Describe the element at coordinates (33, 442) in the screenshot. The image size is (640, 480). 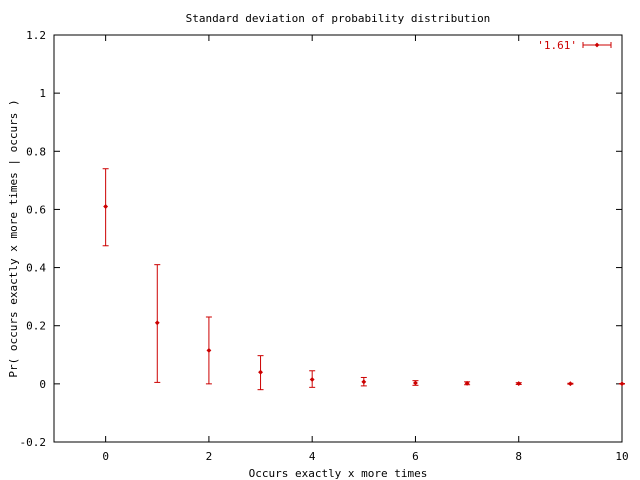
I see `y-tick-label: -0.2` at that location.